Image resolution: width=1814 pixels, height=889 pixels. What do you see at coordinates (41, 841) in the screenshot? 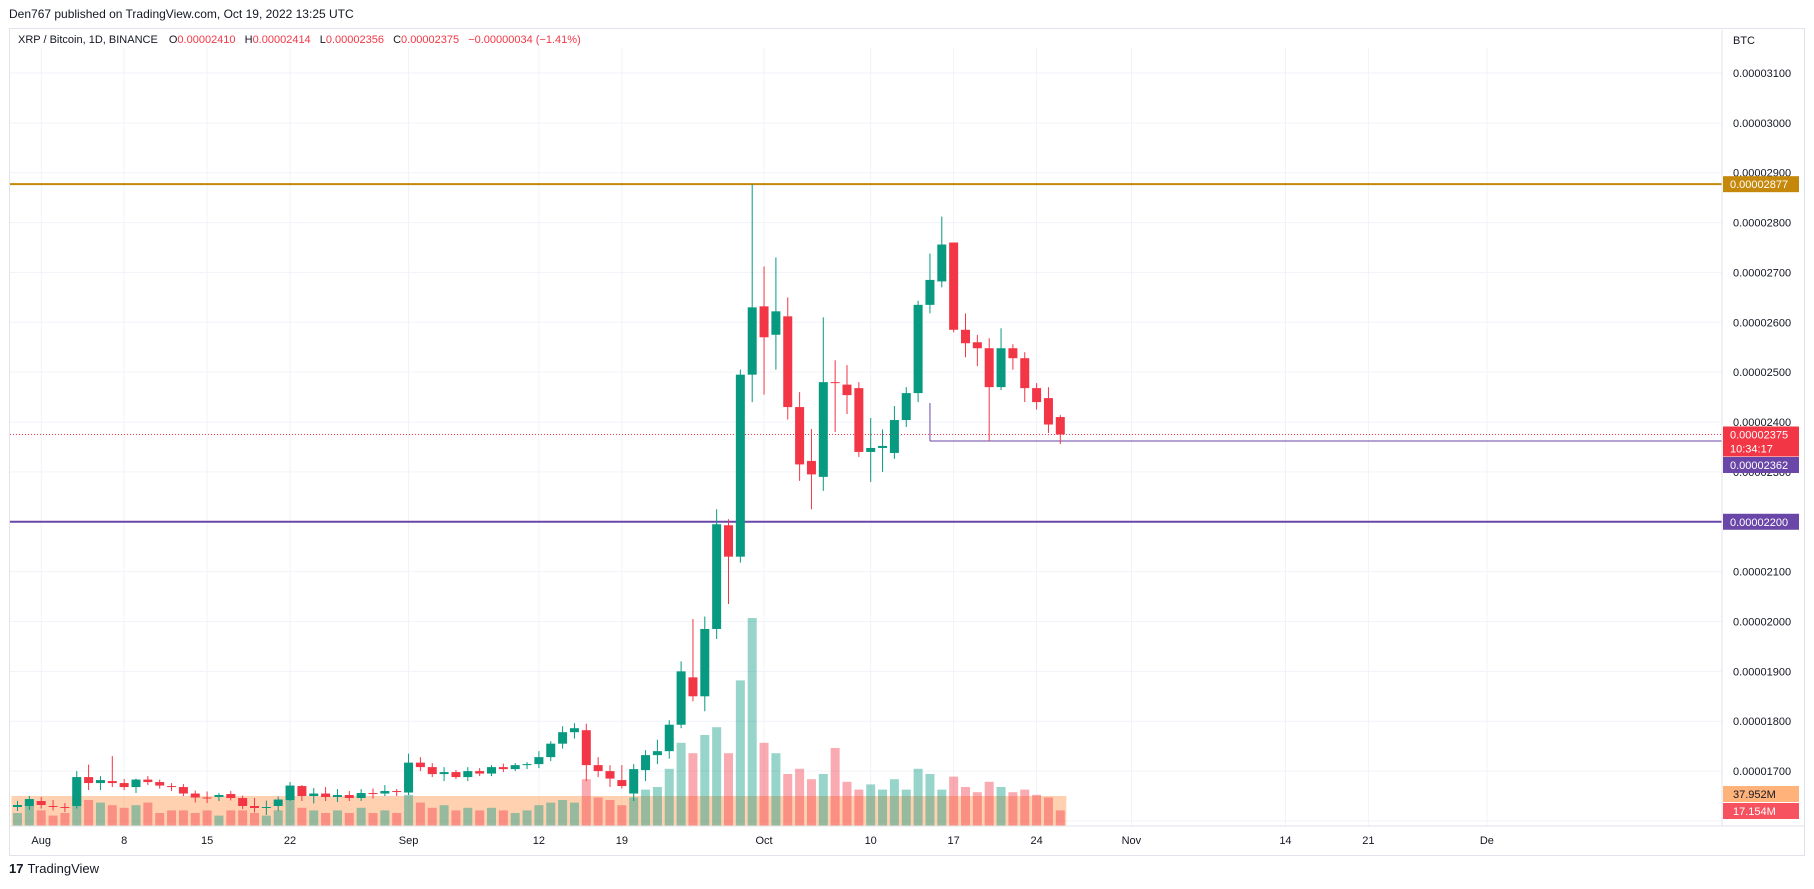
I see `time-tick-label: Aug` at bounding box center [41, 841].